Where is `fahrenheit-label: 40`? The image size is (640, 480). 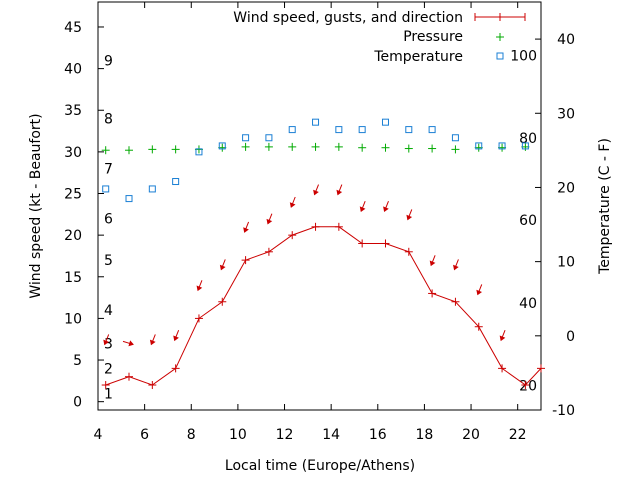 fahrenheit-label: 40 is located at coordinates (528, 304).